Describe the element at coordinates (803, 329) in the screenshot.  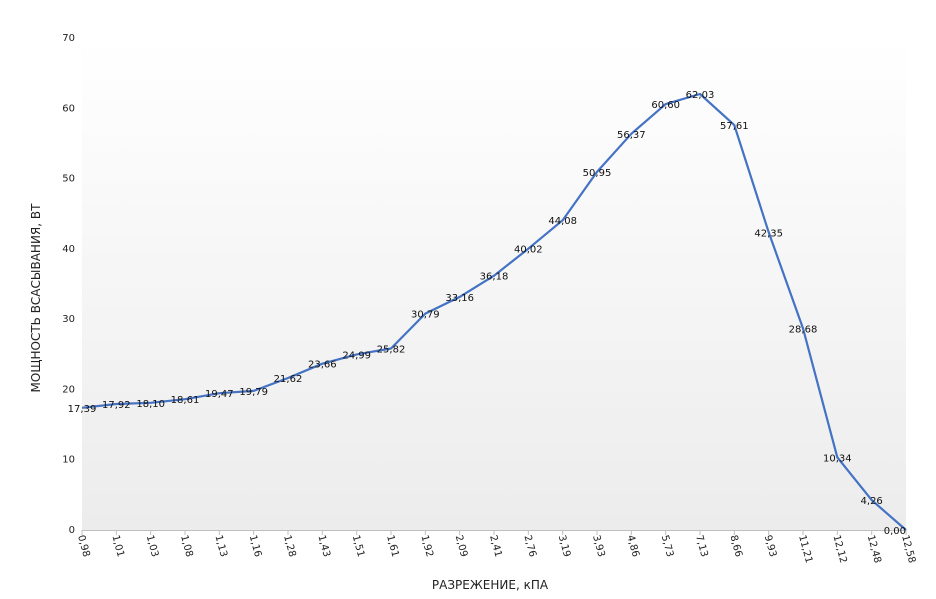
I see `data-label: 28,68` at that location.